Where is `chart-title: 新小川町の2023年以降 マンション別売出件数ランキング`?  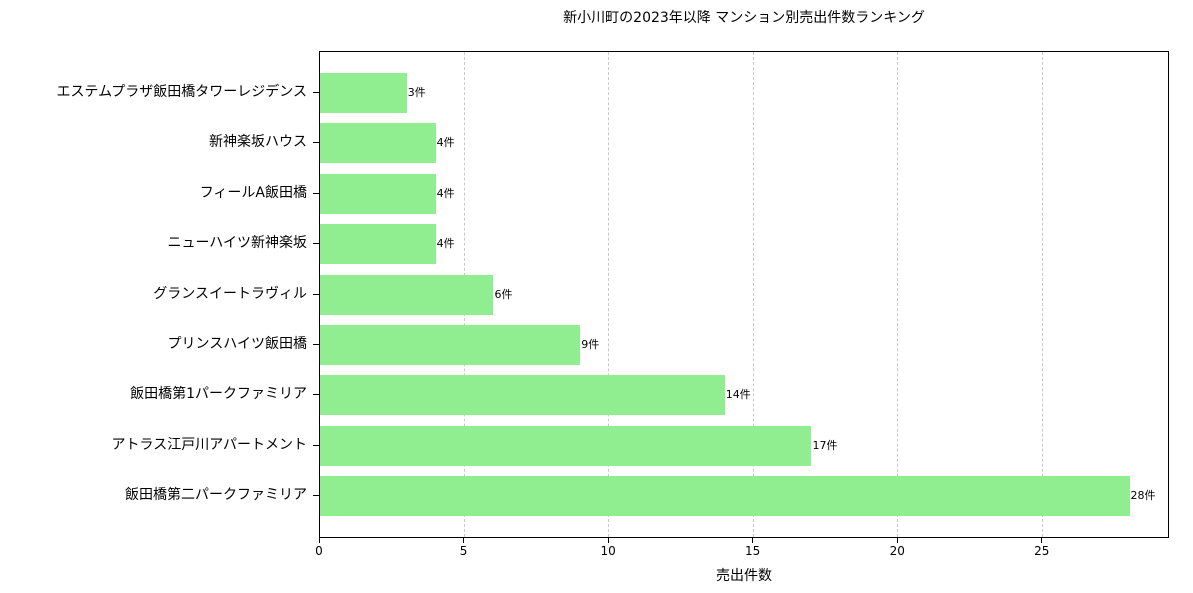 chart-title: 新小川町の2023年以降 マンション別売出件数ランキング is located at coordinates (744, 18).